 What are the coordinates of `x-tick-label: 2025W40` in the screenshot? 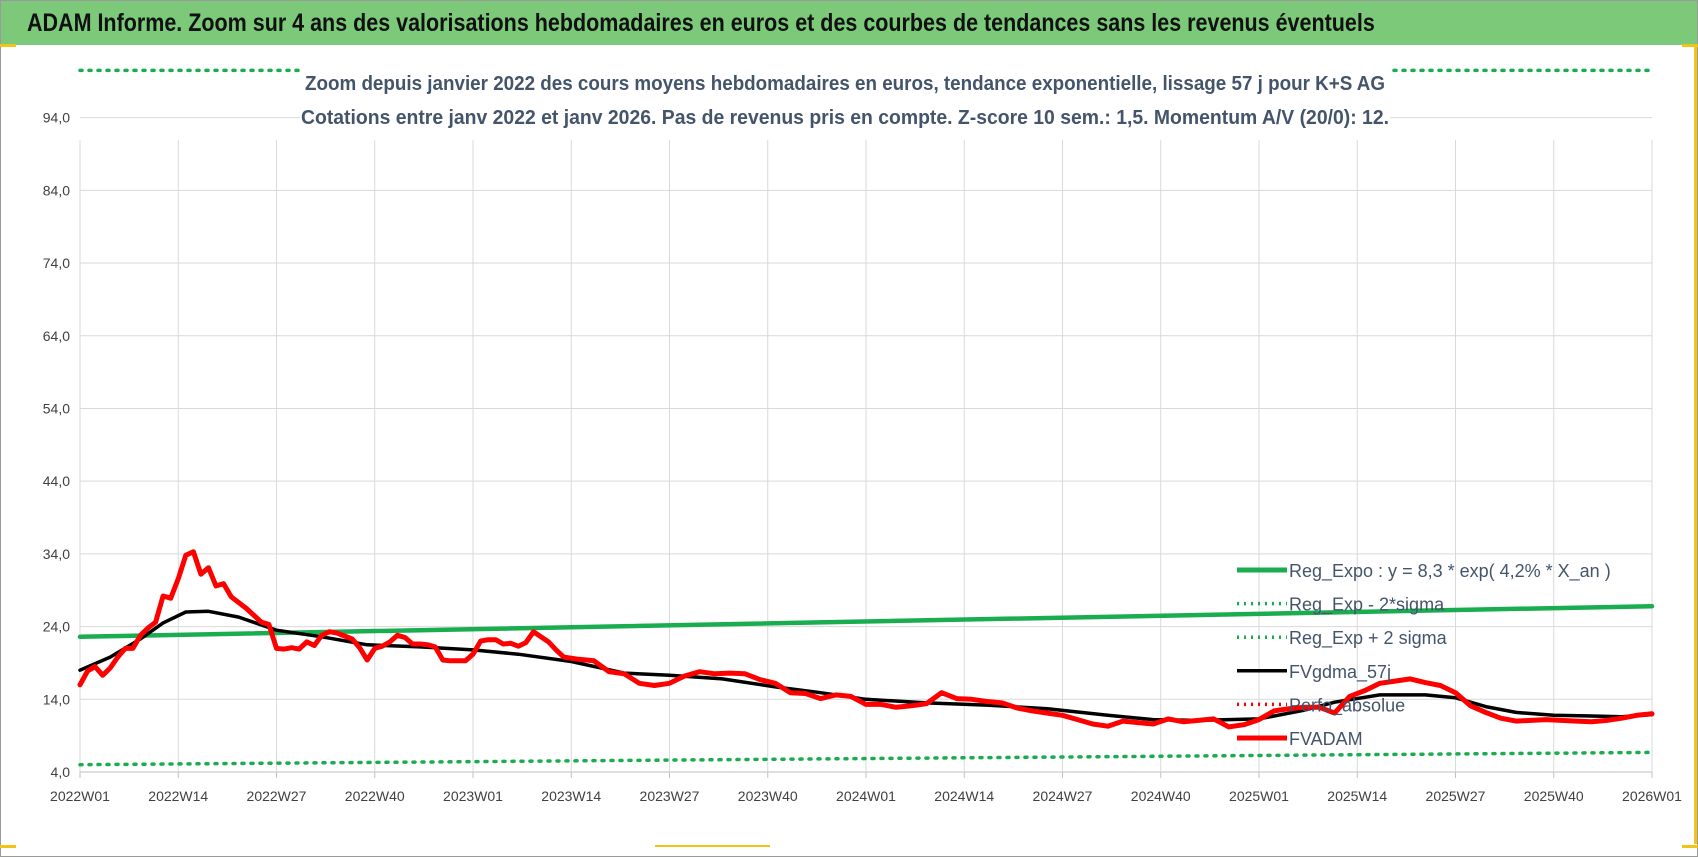 It's located at (1554, 796).